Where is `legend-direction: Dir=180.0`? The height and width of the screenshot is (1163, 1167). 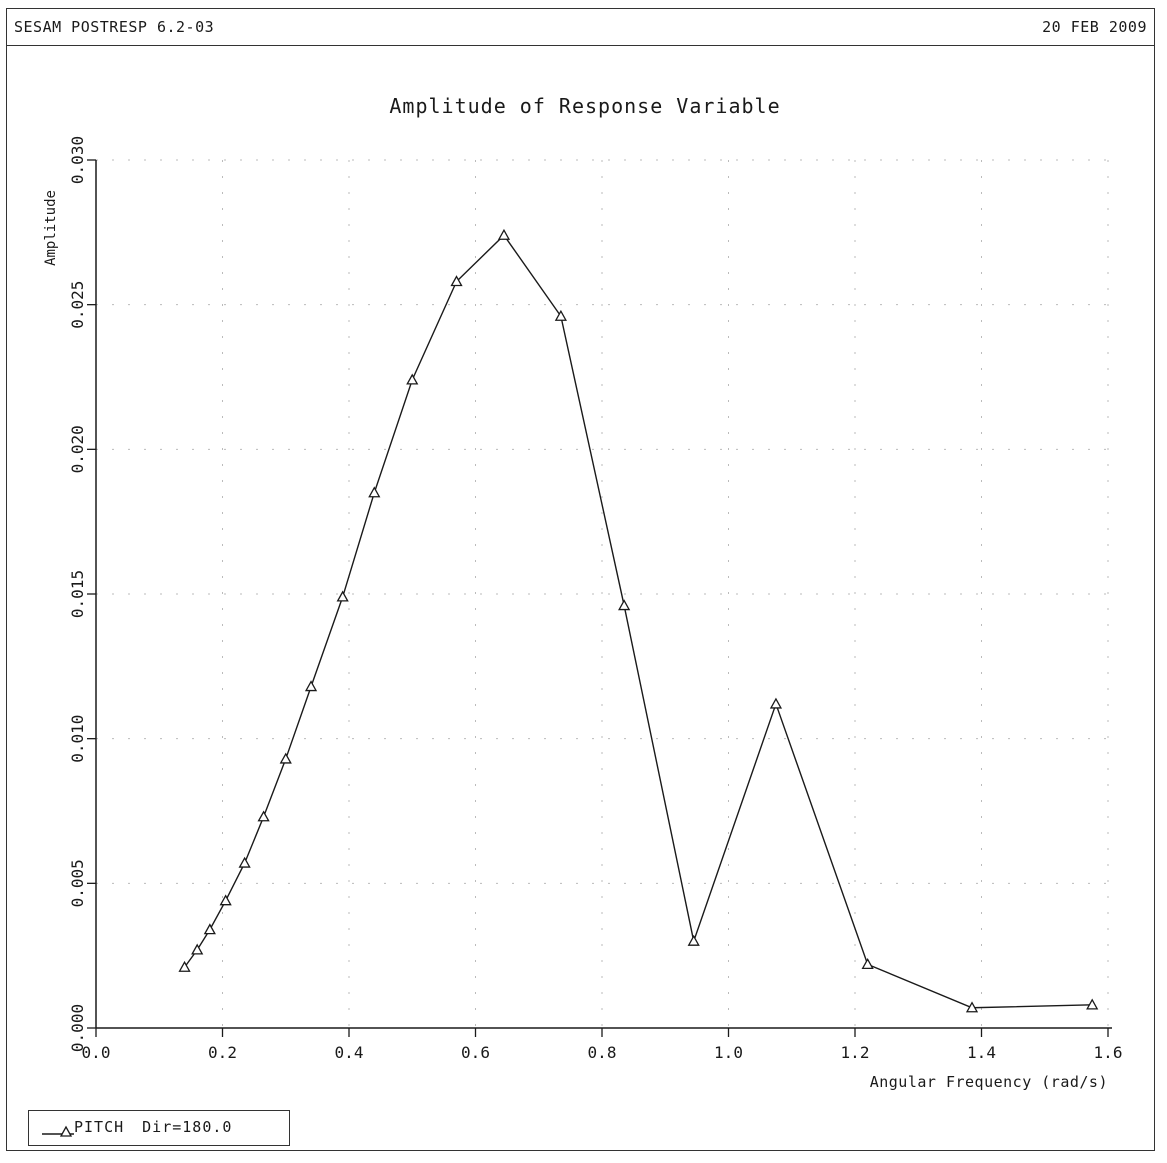
legend-direction: Dir=180.0 is located at coordinates (187, 1127).